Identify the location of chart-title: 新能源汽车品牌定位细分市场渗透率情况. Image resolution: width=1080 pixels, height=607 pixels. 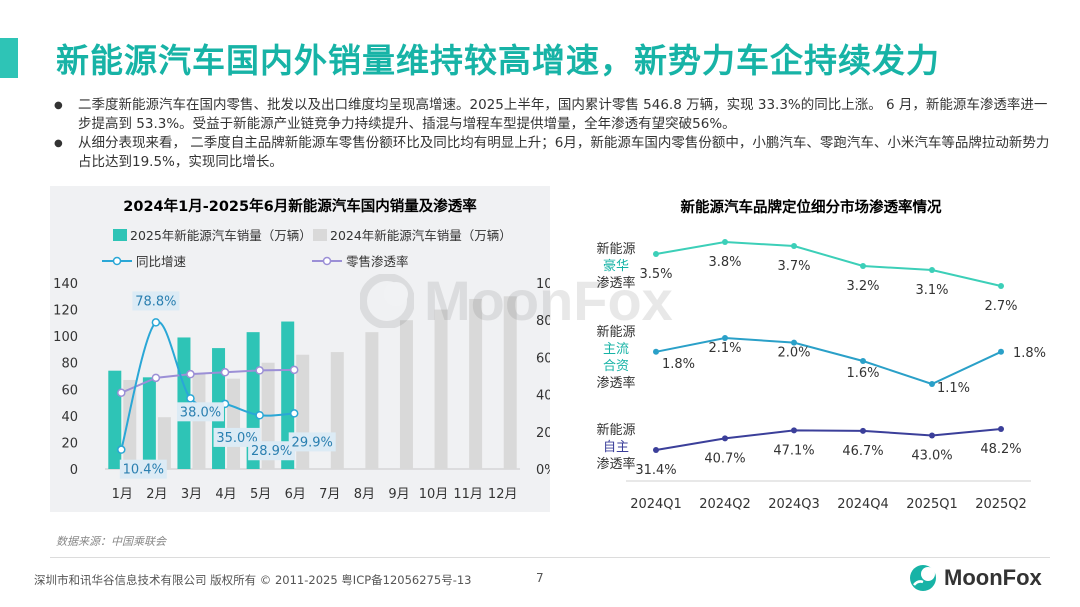
(811, 207).